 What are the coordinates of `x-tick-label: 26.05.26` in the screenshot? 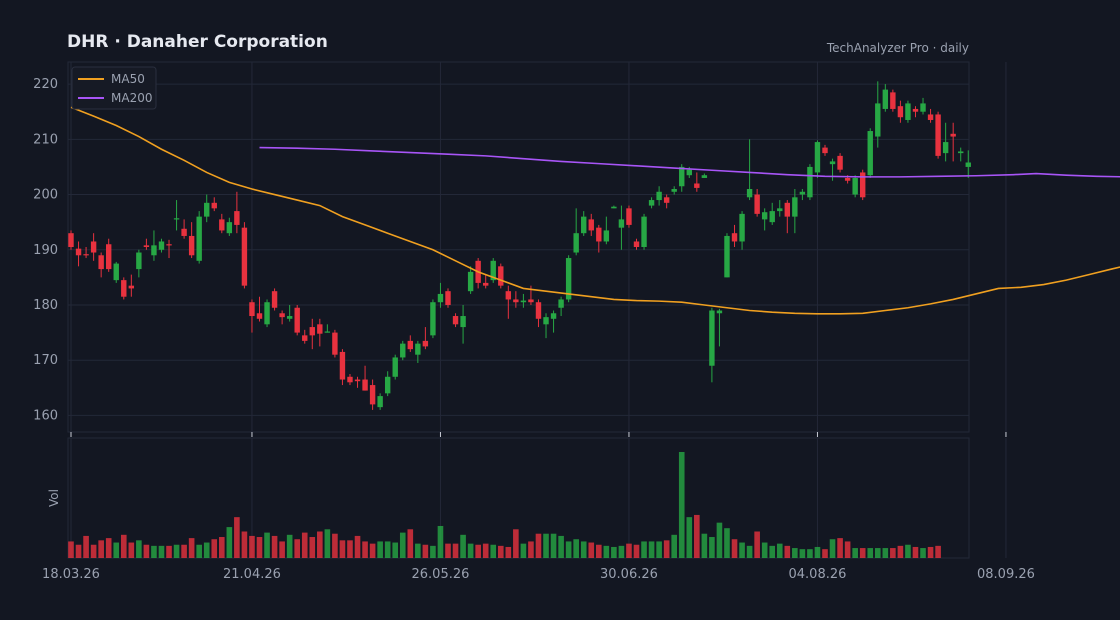 It's located at (441, 574).